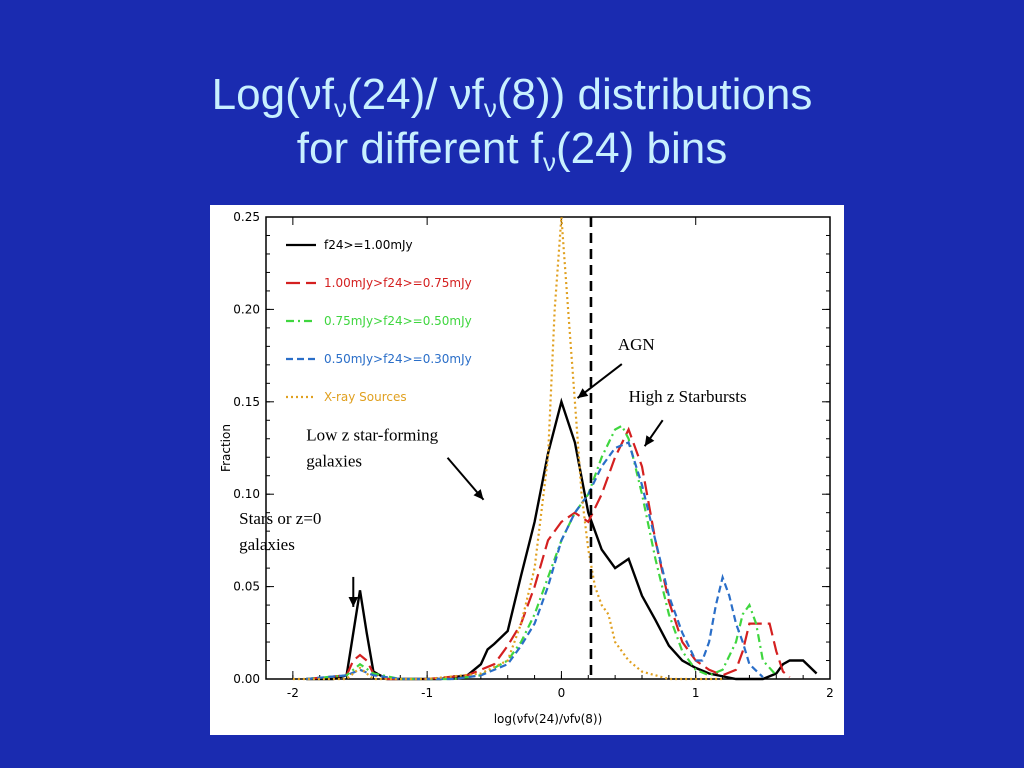 The height and width of the screenshot is (768, 1024). Describe the element at coordinates (246, 494) in the screenshot. I see `y-tick-label-2: 0.10` at that location.